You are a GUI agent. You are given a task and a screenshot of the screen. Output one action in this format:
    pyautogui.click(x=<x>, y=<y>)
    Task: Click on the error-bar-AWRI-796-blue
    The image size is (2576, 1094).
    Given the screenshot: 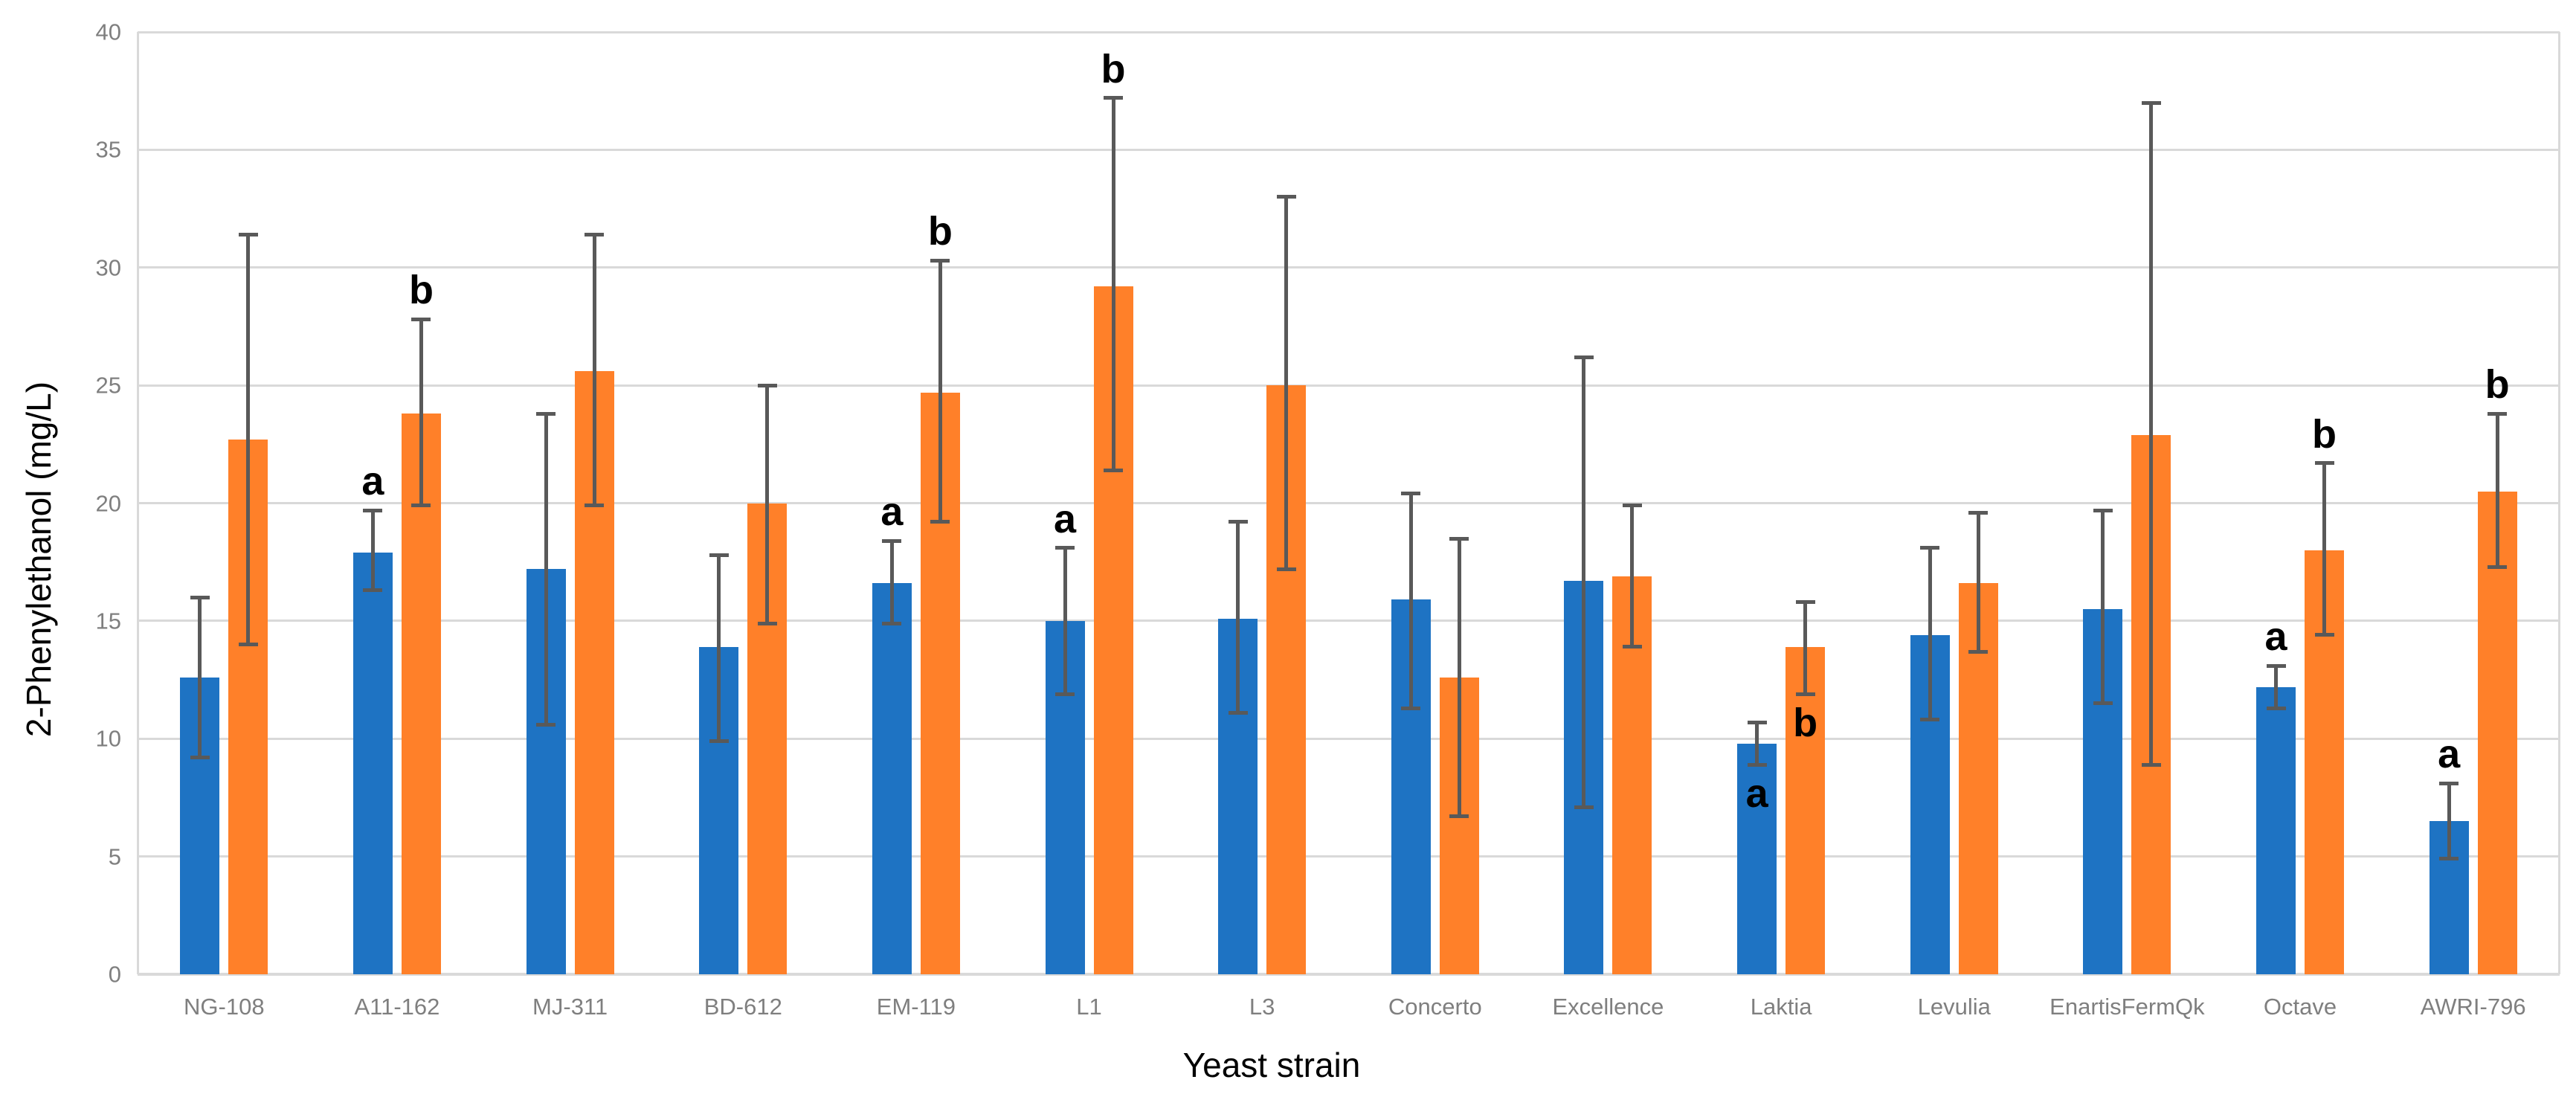 What is the action you would take?
    pyautogui.click(x=2449, y=821)
    